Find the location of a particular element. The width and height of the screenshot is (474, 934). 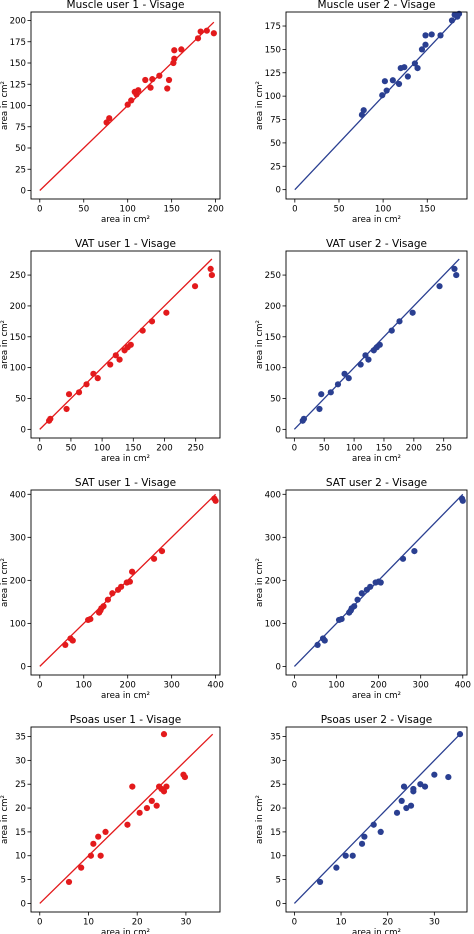

panel-title: Muscle user 2 - Visage is located at coordinates (377, 5).